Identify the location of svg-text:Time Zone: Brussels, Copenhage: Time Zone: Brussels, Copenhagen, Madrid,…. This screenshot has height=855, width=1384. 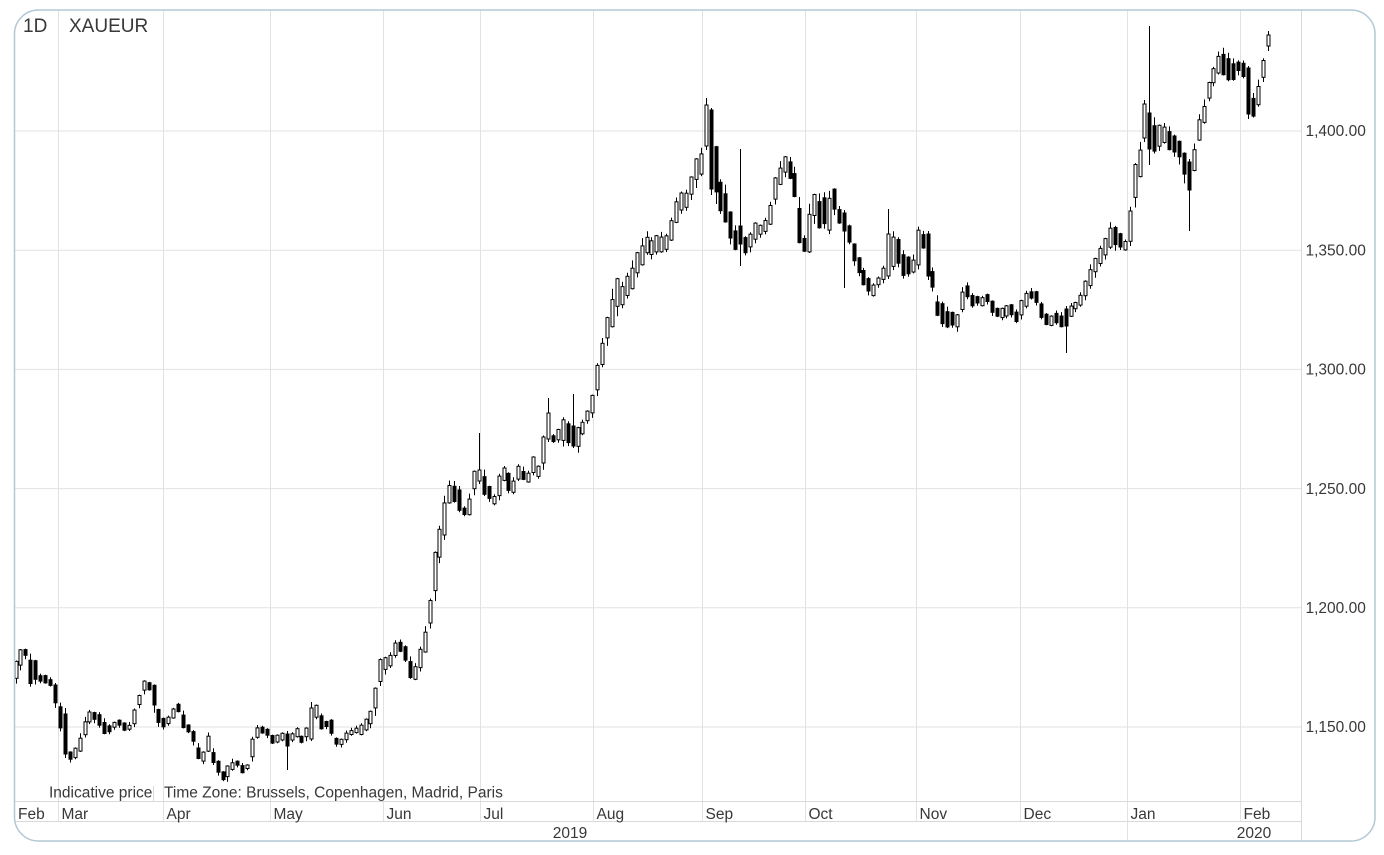
(333, 793).